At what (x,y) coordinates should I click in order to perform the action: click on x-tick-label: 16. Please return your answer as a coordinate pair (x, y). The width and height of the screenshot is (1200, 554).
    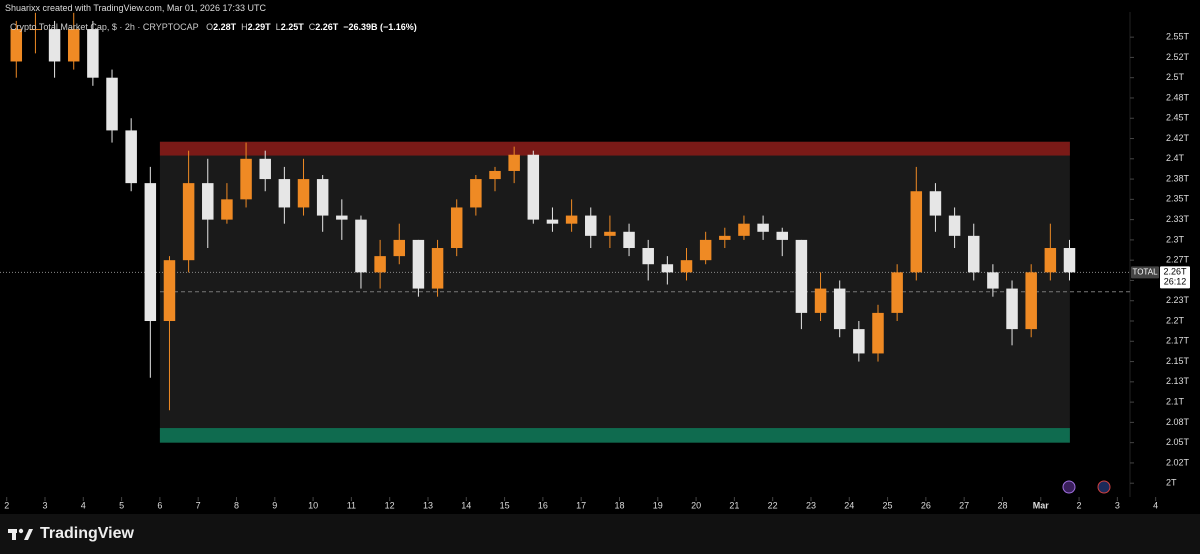
    Looking at the image, I should click on (543, 505).